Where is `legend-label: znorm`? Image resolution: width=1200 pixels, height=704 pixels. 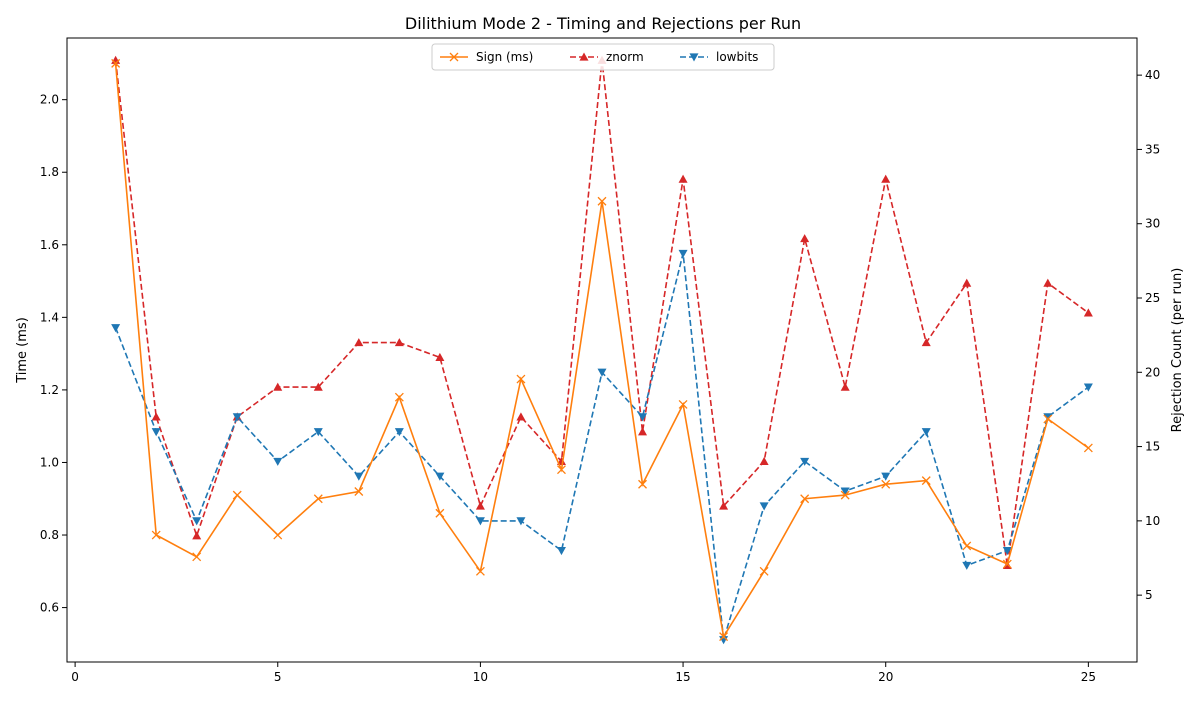
legend-label: znorm is located at coordinates (625, 57).